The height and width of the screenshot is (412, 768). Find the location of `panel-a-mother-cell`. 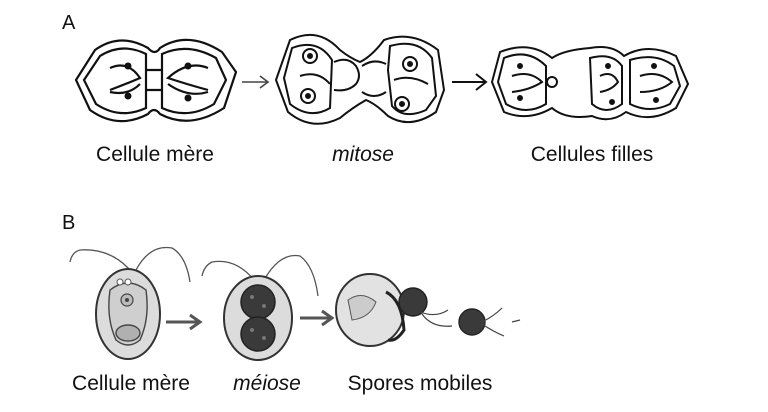

panel-a-mother-cell is located at coordinates (156, 80).